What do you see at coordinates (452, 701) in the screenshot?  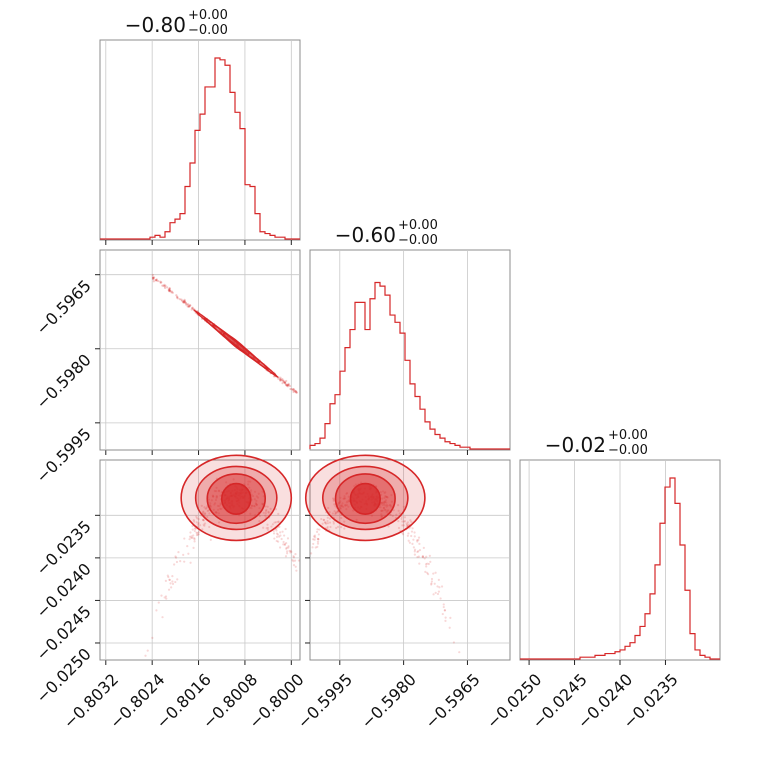 I see `x-tick-label: −0.5965` at bounding box center [452, 701].